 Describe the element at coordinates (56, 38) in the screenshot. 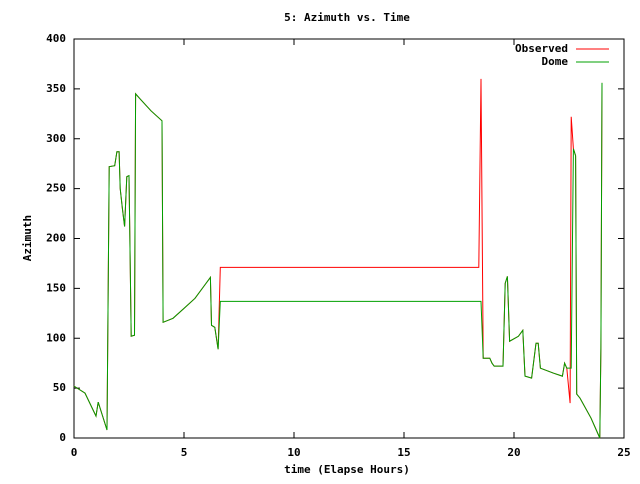

I see `y-tick-label: 400` at that location.